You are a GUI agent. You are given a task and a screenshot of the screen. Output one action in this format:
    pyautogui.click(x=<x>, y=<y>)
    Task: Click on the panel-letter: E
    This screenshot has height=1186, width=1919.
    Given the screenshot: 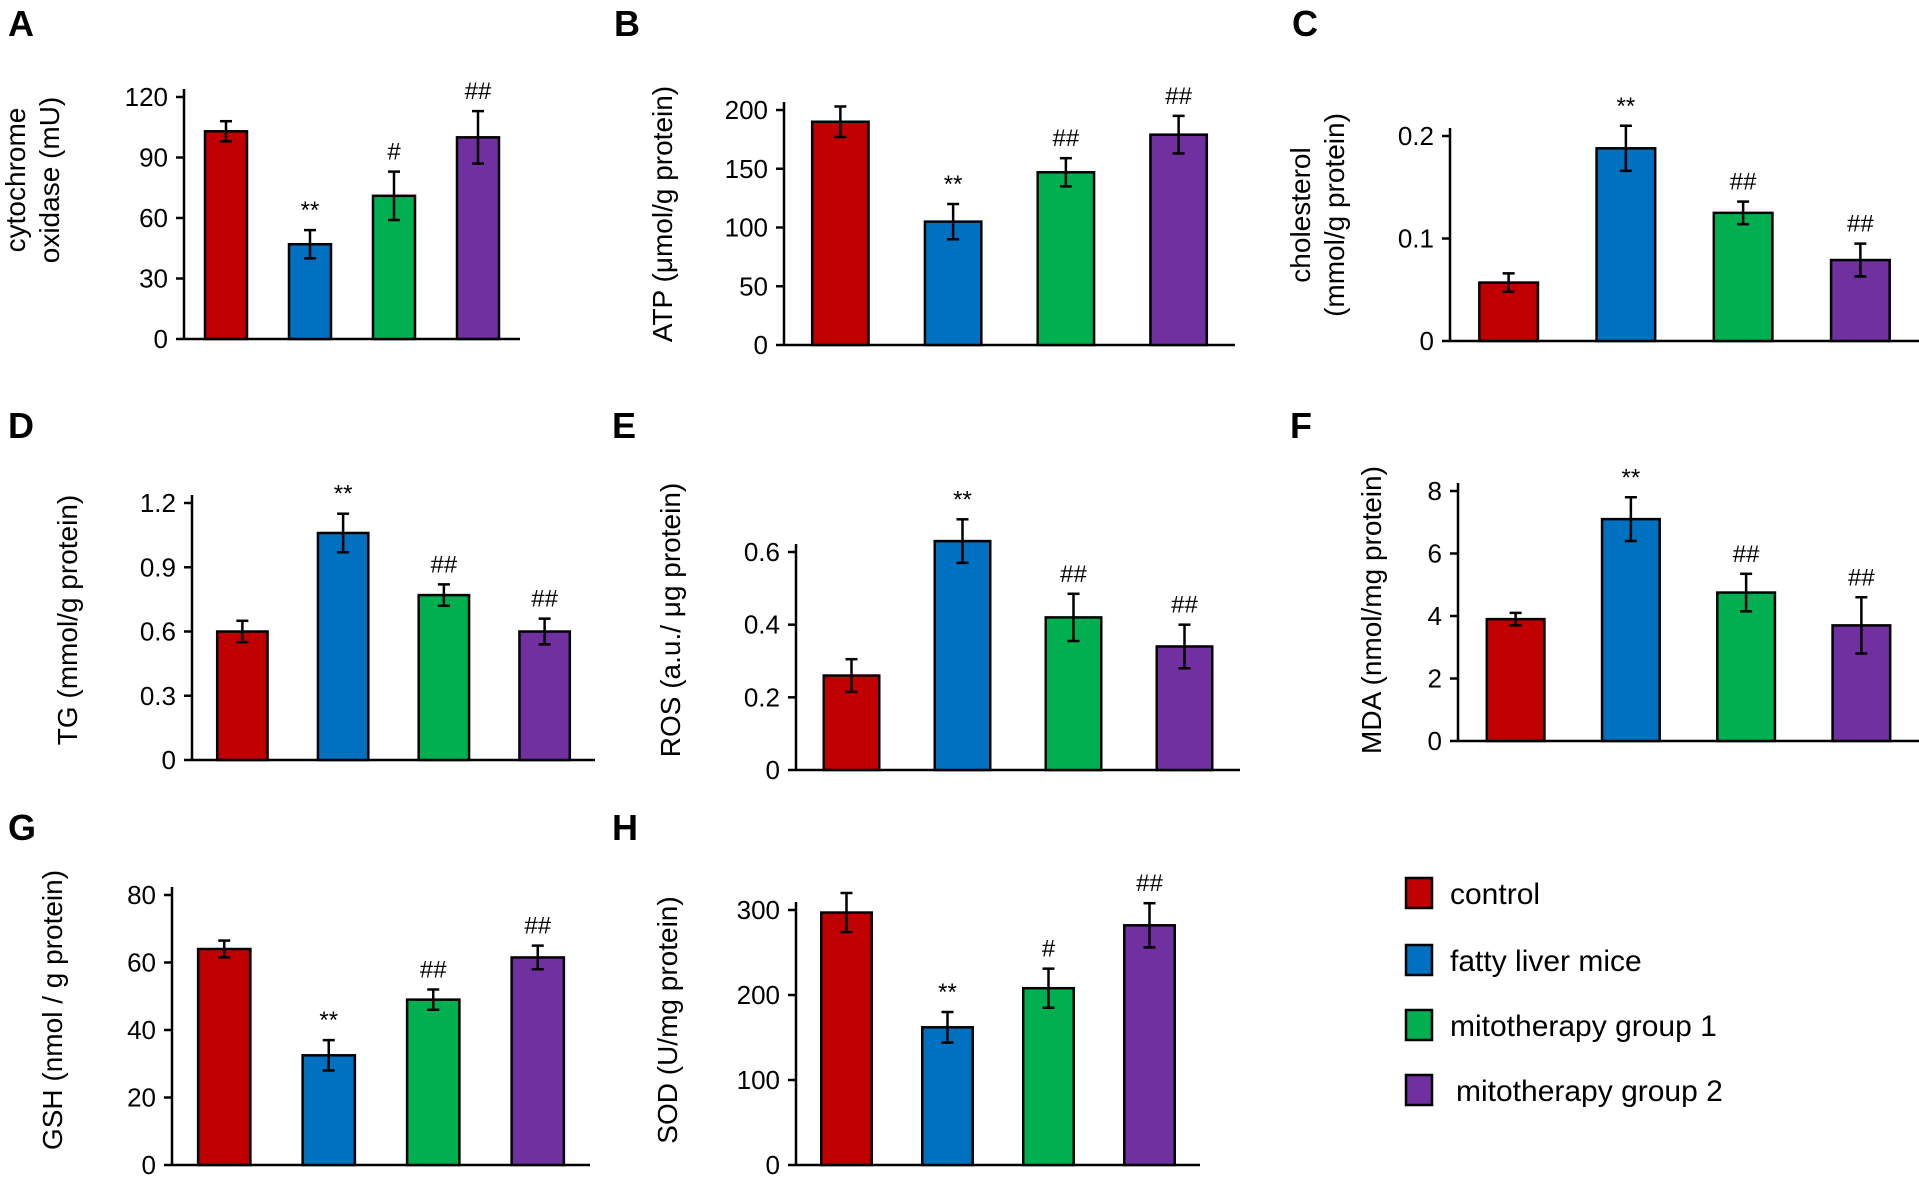 What is the action you would take?
    pyautogui.click(x=624, y=425)
    